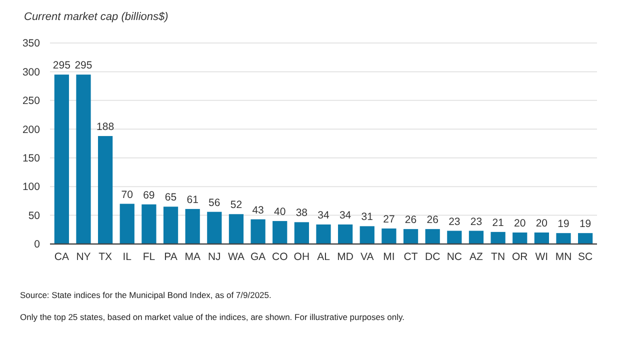 The image size is (625, 348). I want to click on x-tick-label: CA, so click(61, 257).